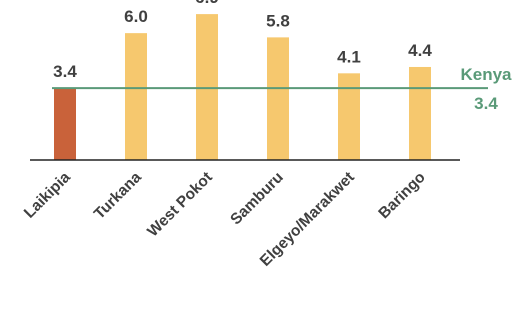  I want to click on bar-laikipia, so click(65, 124).